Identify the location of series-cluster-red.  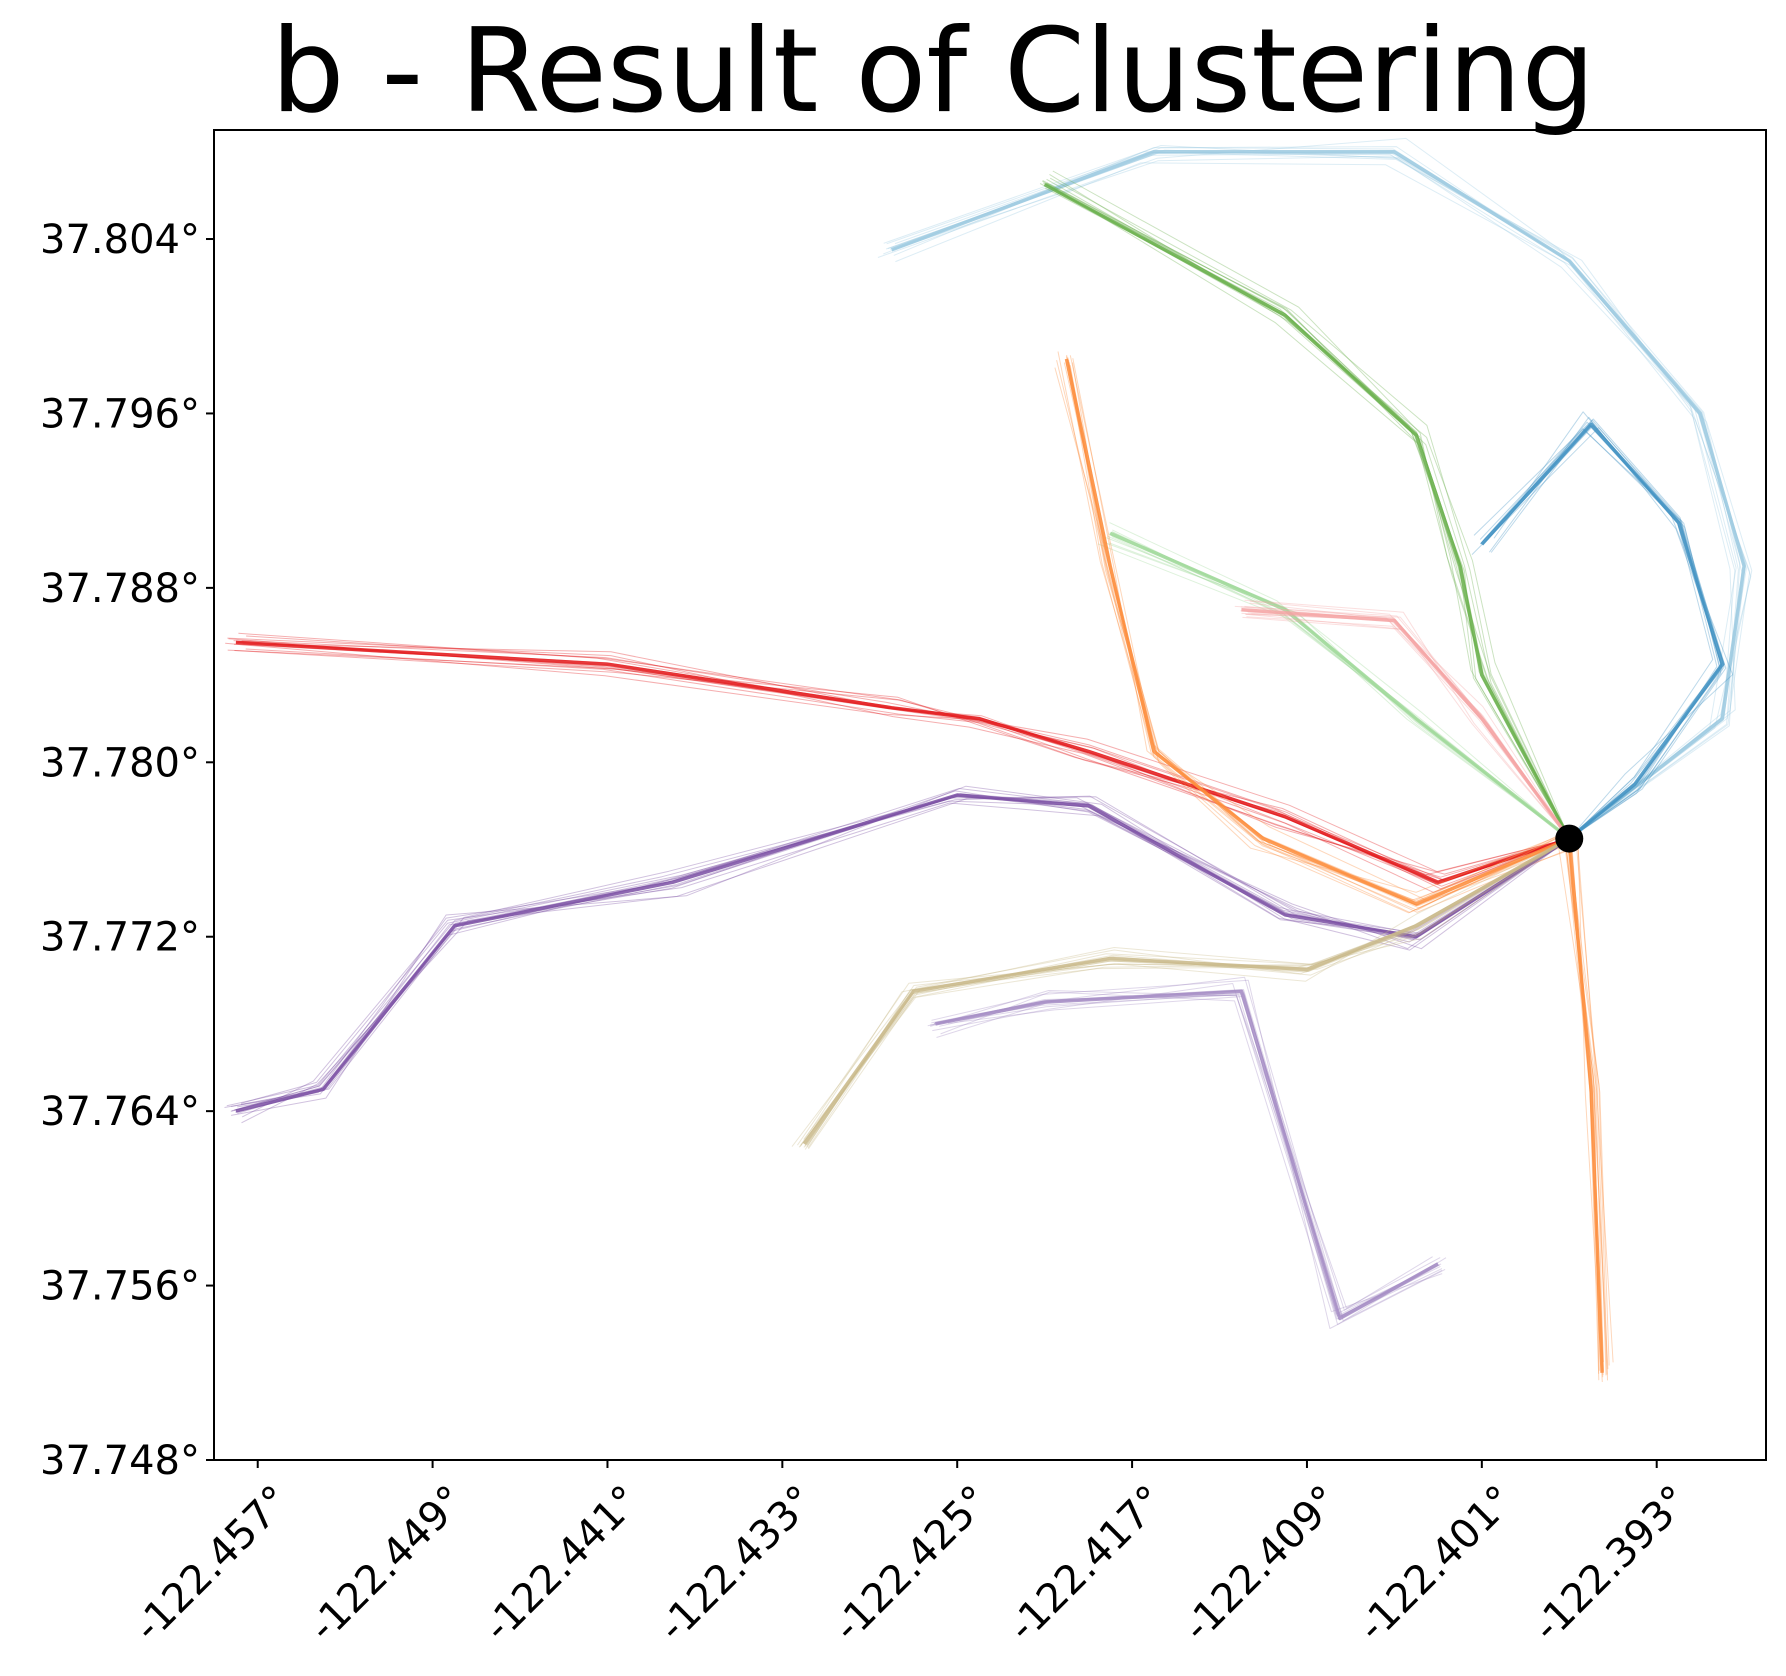
(897, 762).